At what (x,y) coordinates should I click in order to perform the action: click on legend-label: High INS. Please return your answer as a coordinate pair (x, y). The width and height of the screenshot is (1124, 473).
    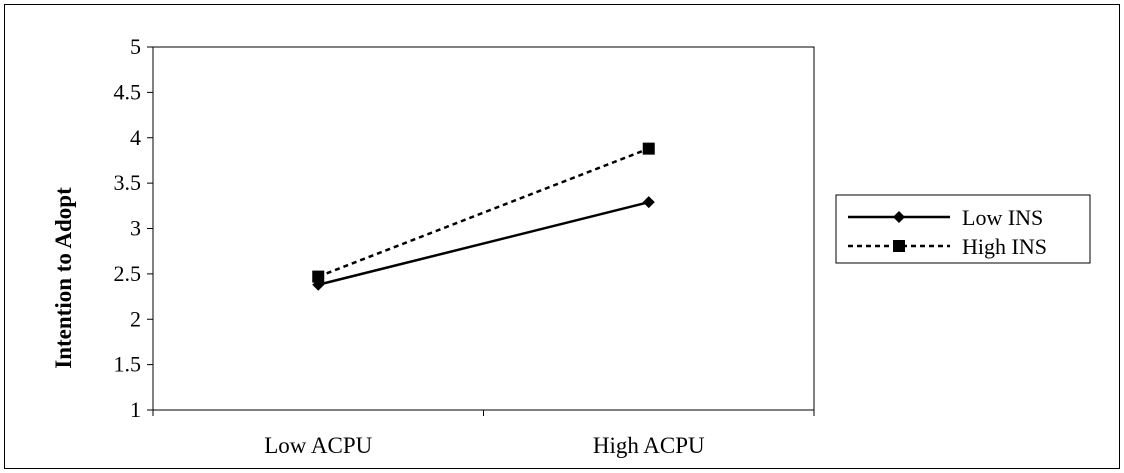
    Looking at the image, I should click on (1004, 246).